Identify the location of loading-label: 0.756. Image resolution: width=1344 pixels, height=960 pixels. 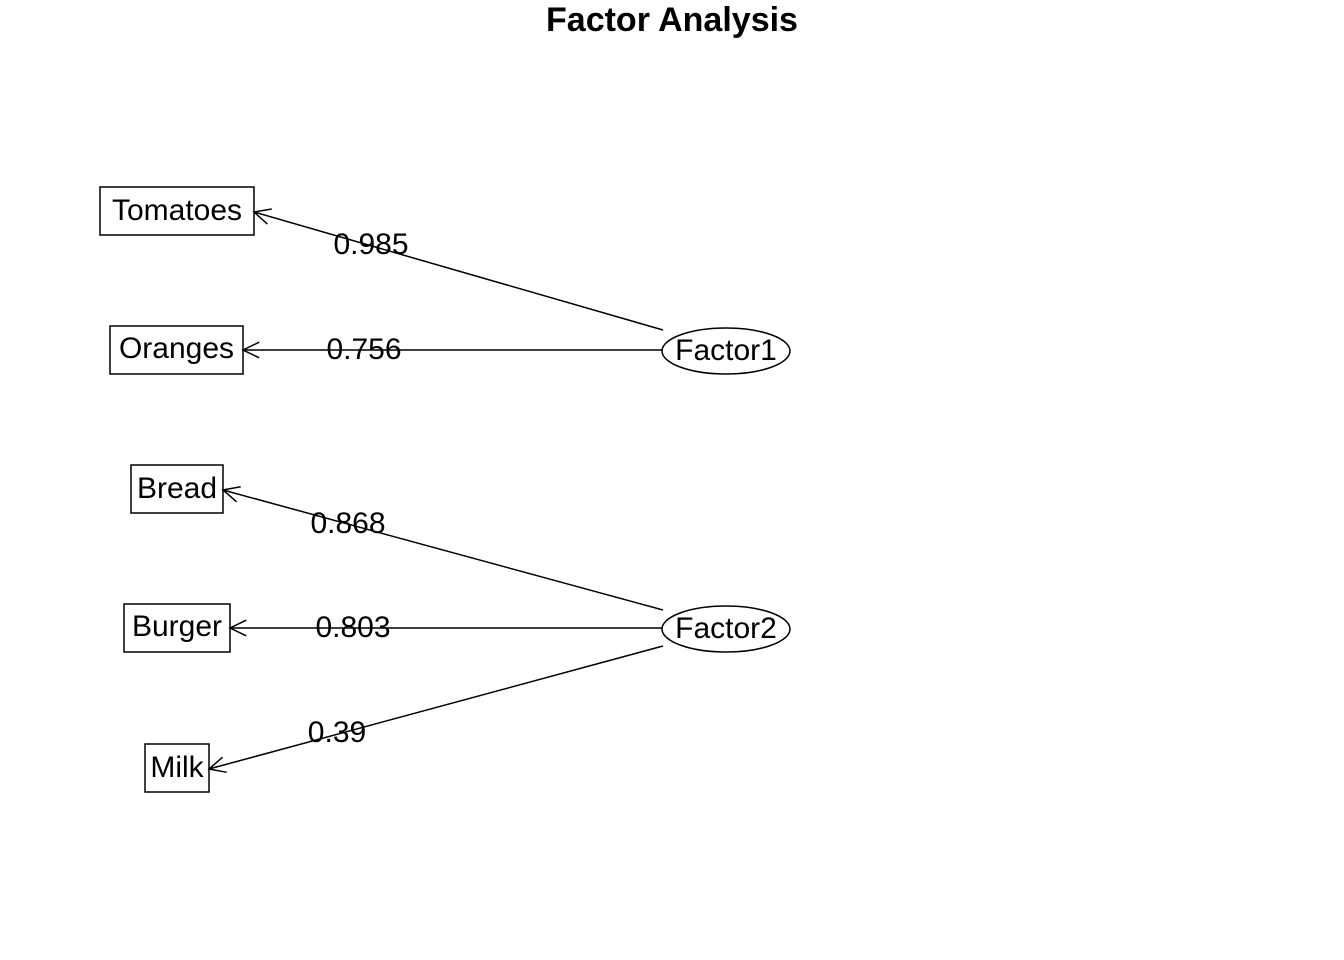
(363, 349).